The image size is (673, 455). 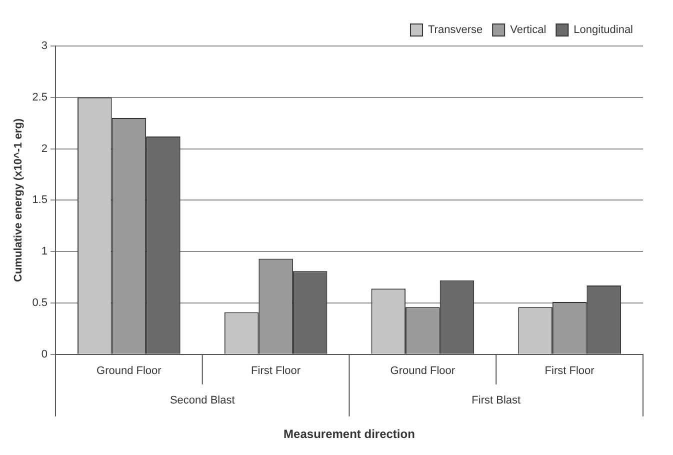 I want to click on y-tick-label: 0, so click(x=44, y=354).